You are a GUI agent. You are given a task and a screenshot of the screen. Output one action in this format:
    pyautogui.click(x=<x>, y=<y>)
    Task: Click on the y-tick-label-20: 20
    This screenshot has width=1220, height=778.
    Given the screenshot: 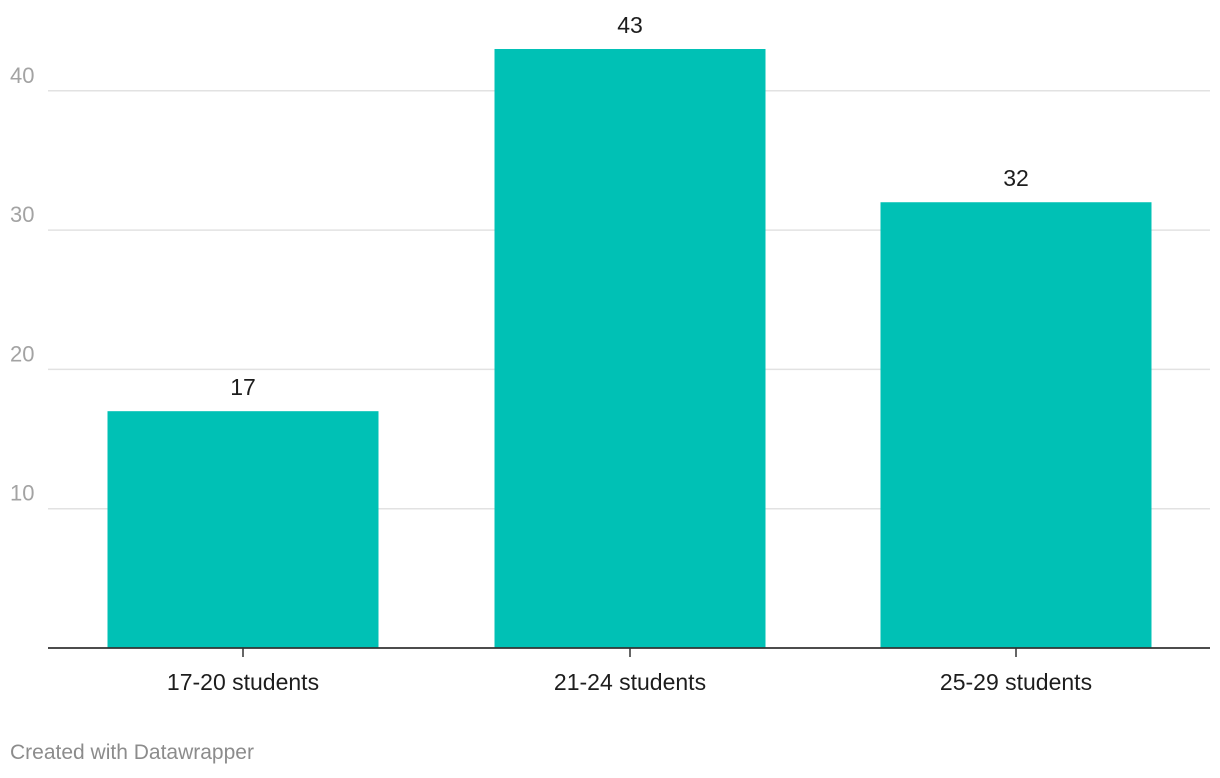 What is the action you would take?
    pyautogui.click(x=22, y=353)
    